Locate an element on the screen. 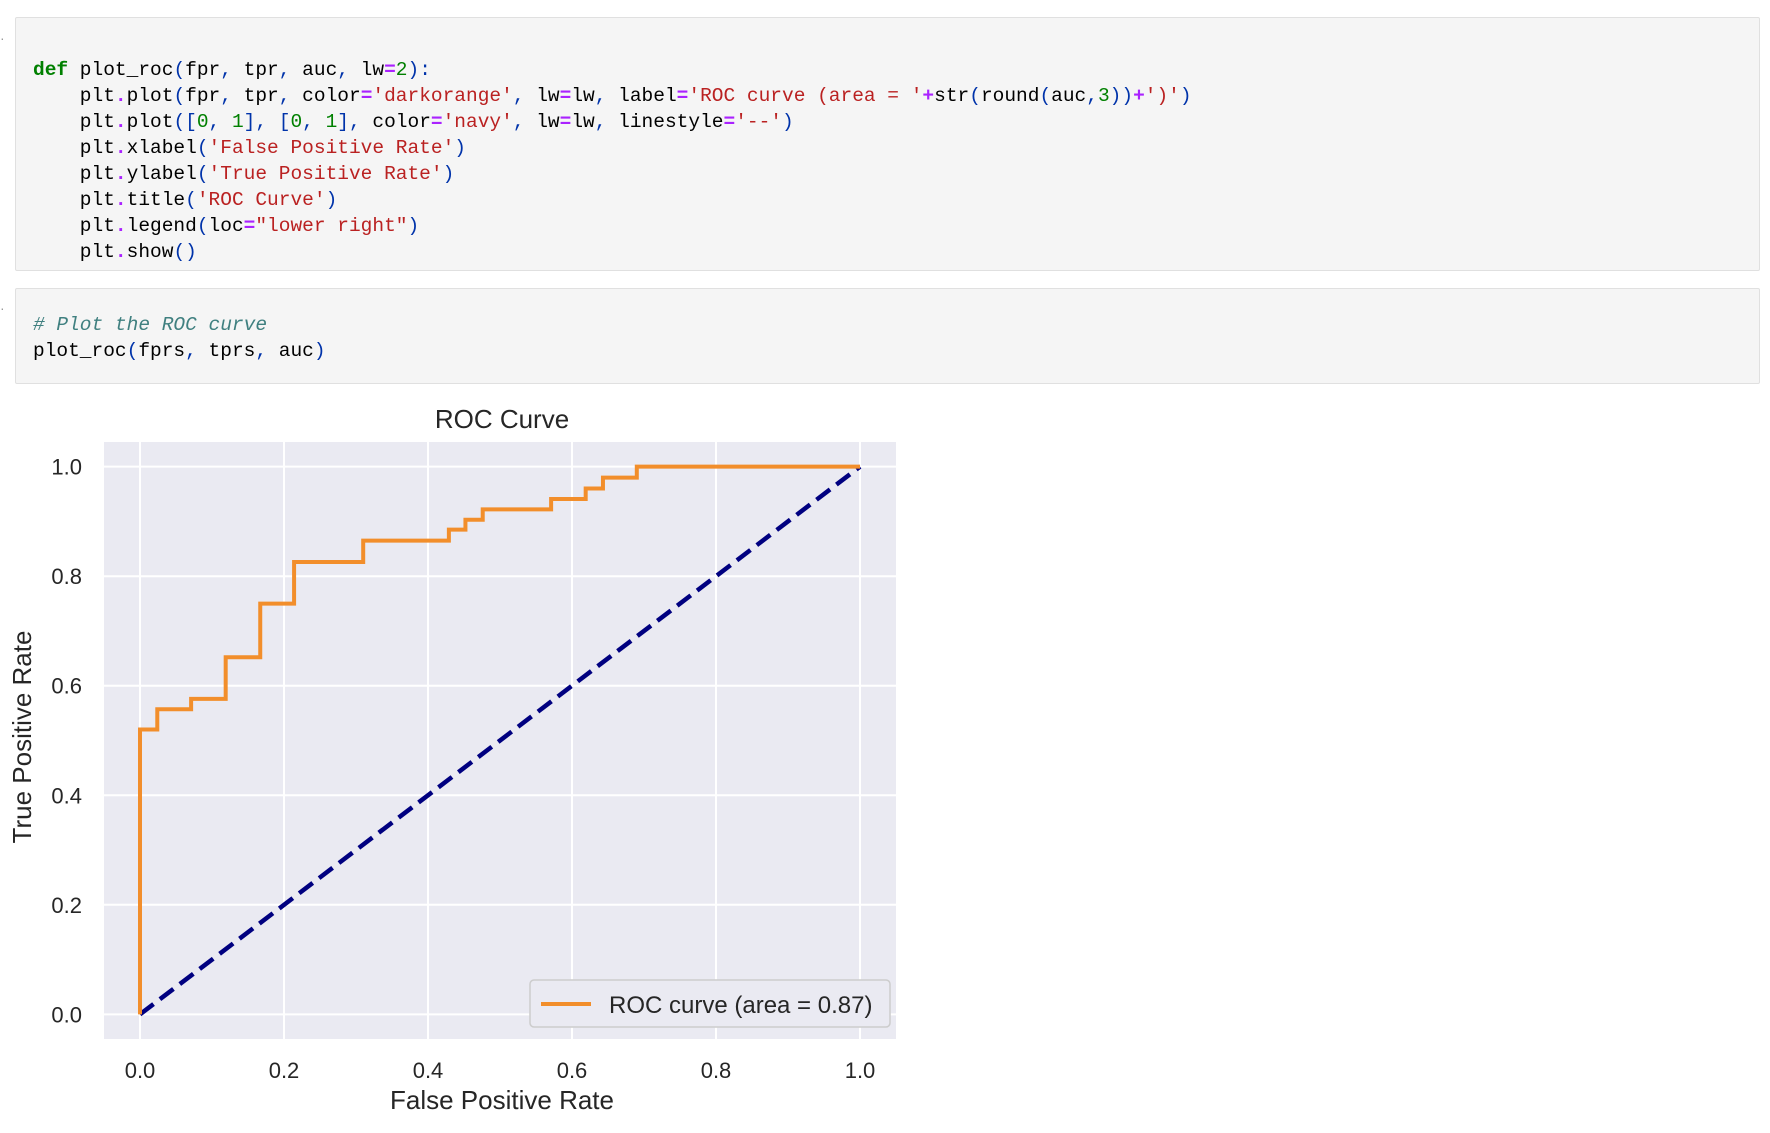 This screenshot has height=1133, width=1770. y-axis-label: True Positive Rate is located at coordinates (22, 737).